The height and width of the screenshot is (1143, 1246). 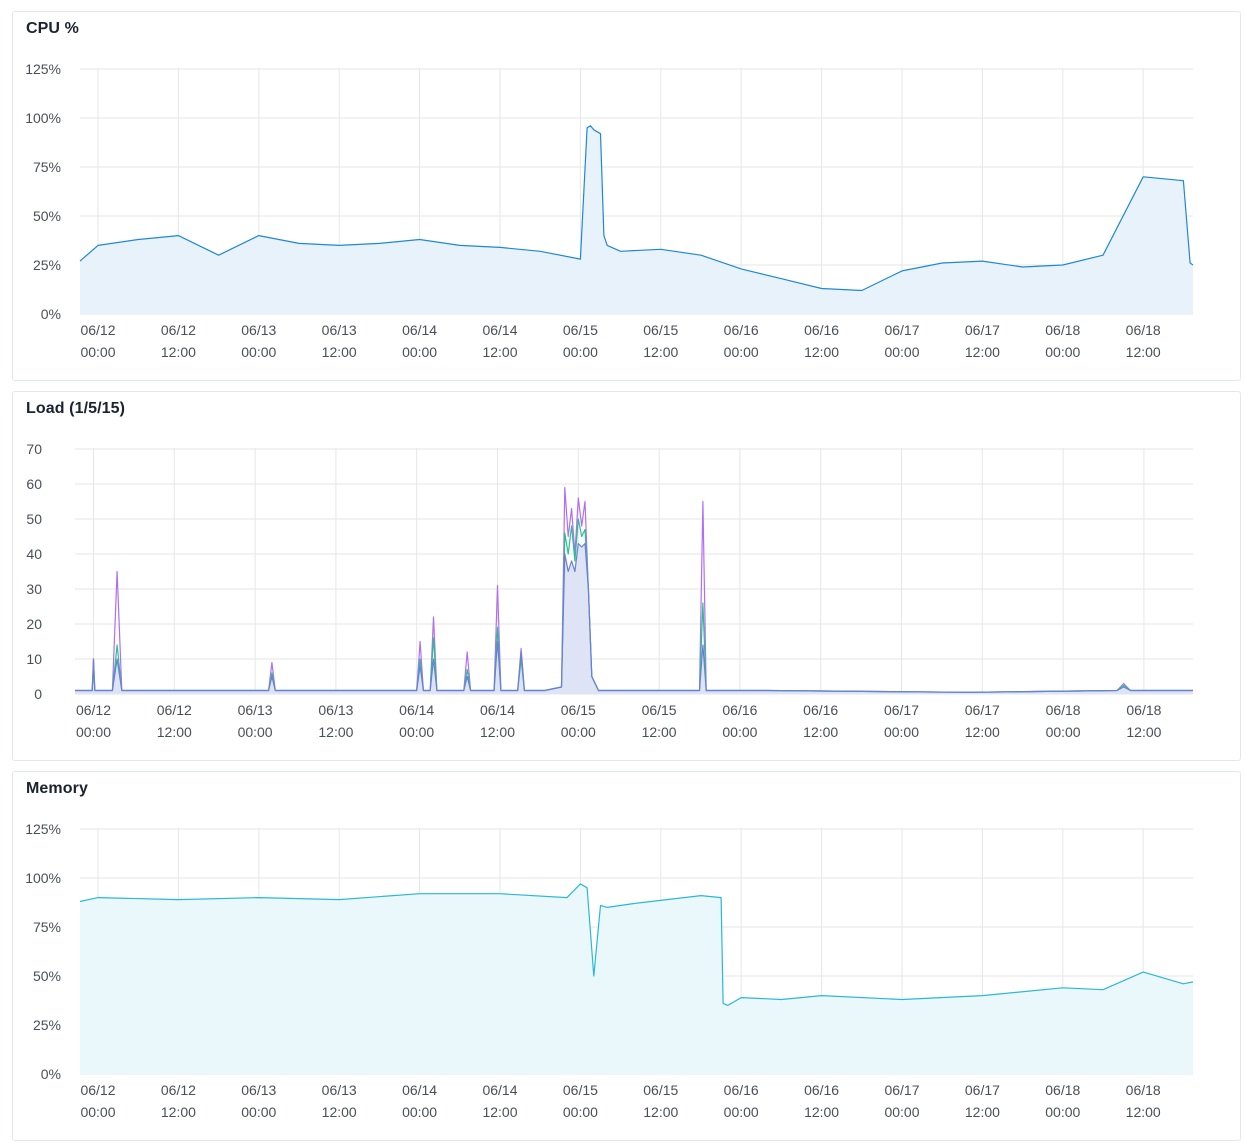 I want to click on load-area-fill, so click(x=634, y=618).